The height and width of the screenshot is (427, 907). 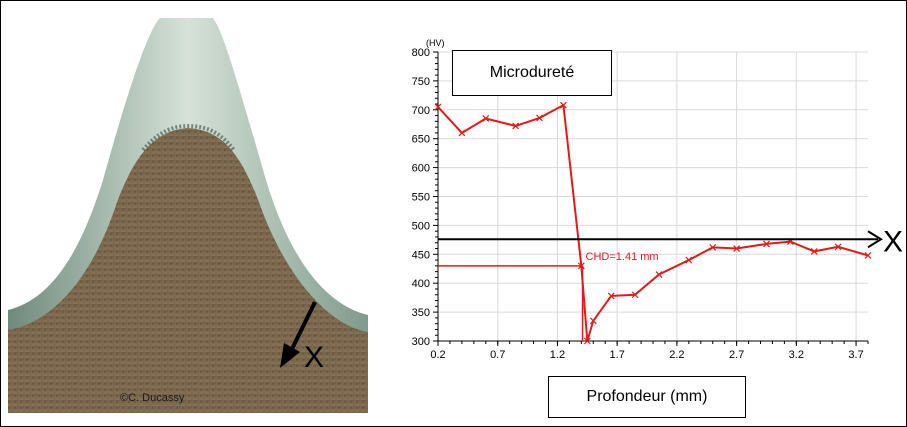 What do you see at coordinates (421, 255) in the screenshot?
I see `y-tick-label: 450` at bounding box center [421, 255].